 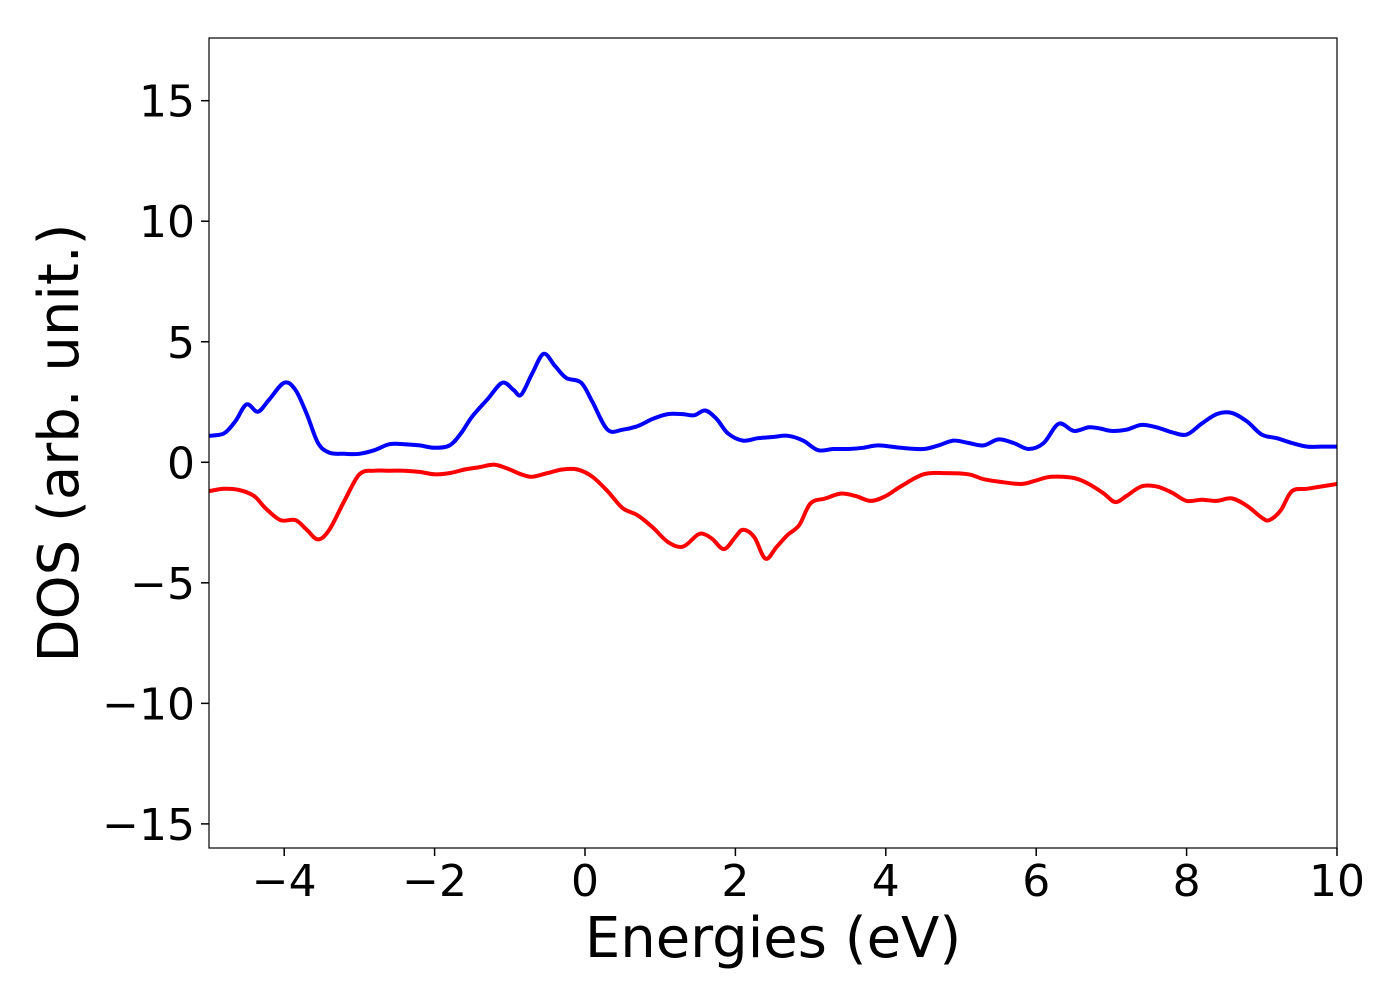 What do you see at coordinates (167, 222) in the screenshot?
I see `y-tick-label: 10` at bounding box center [167, 222].